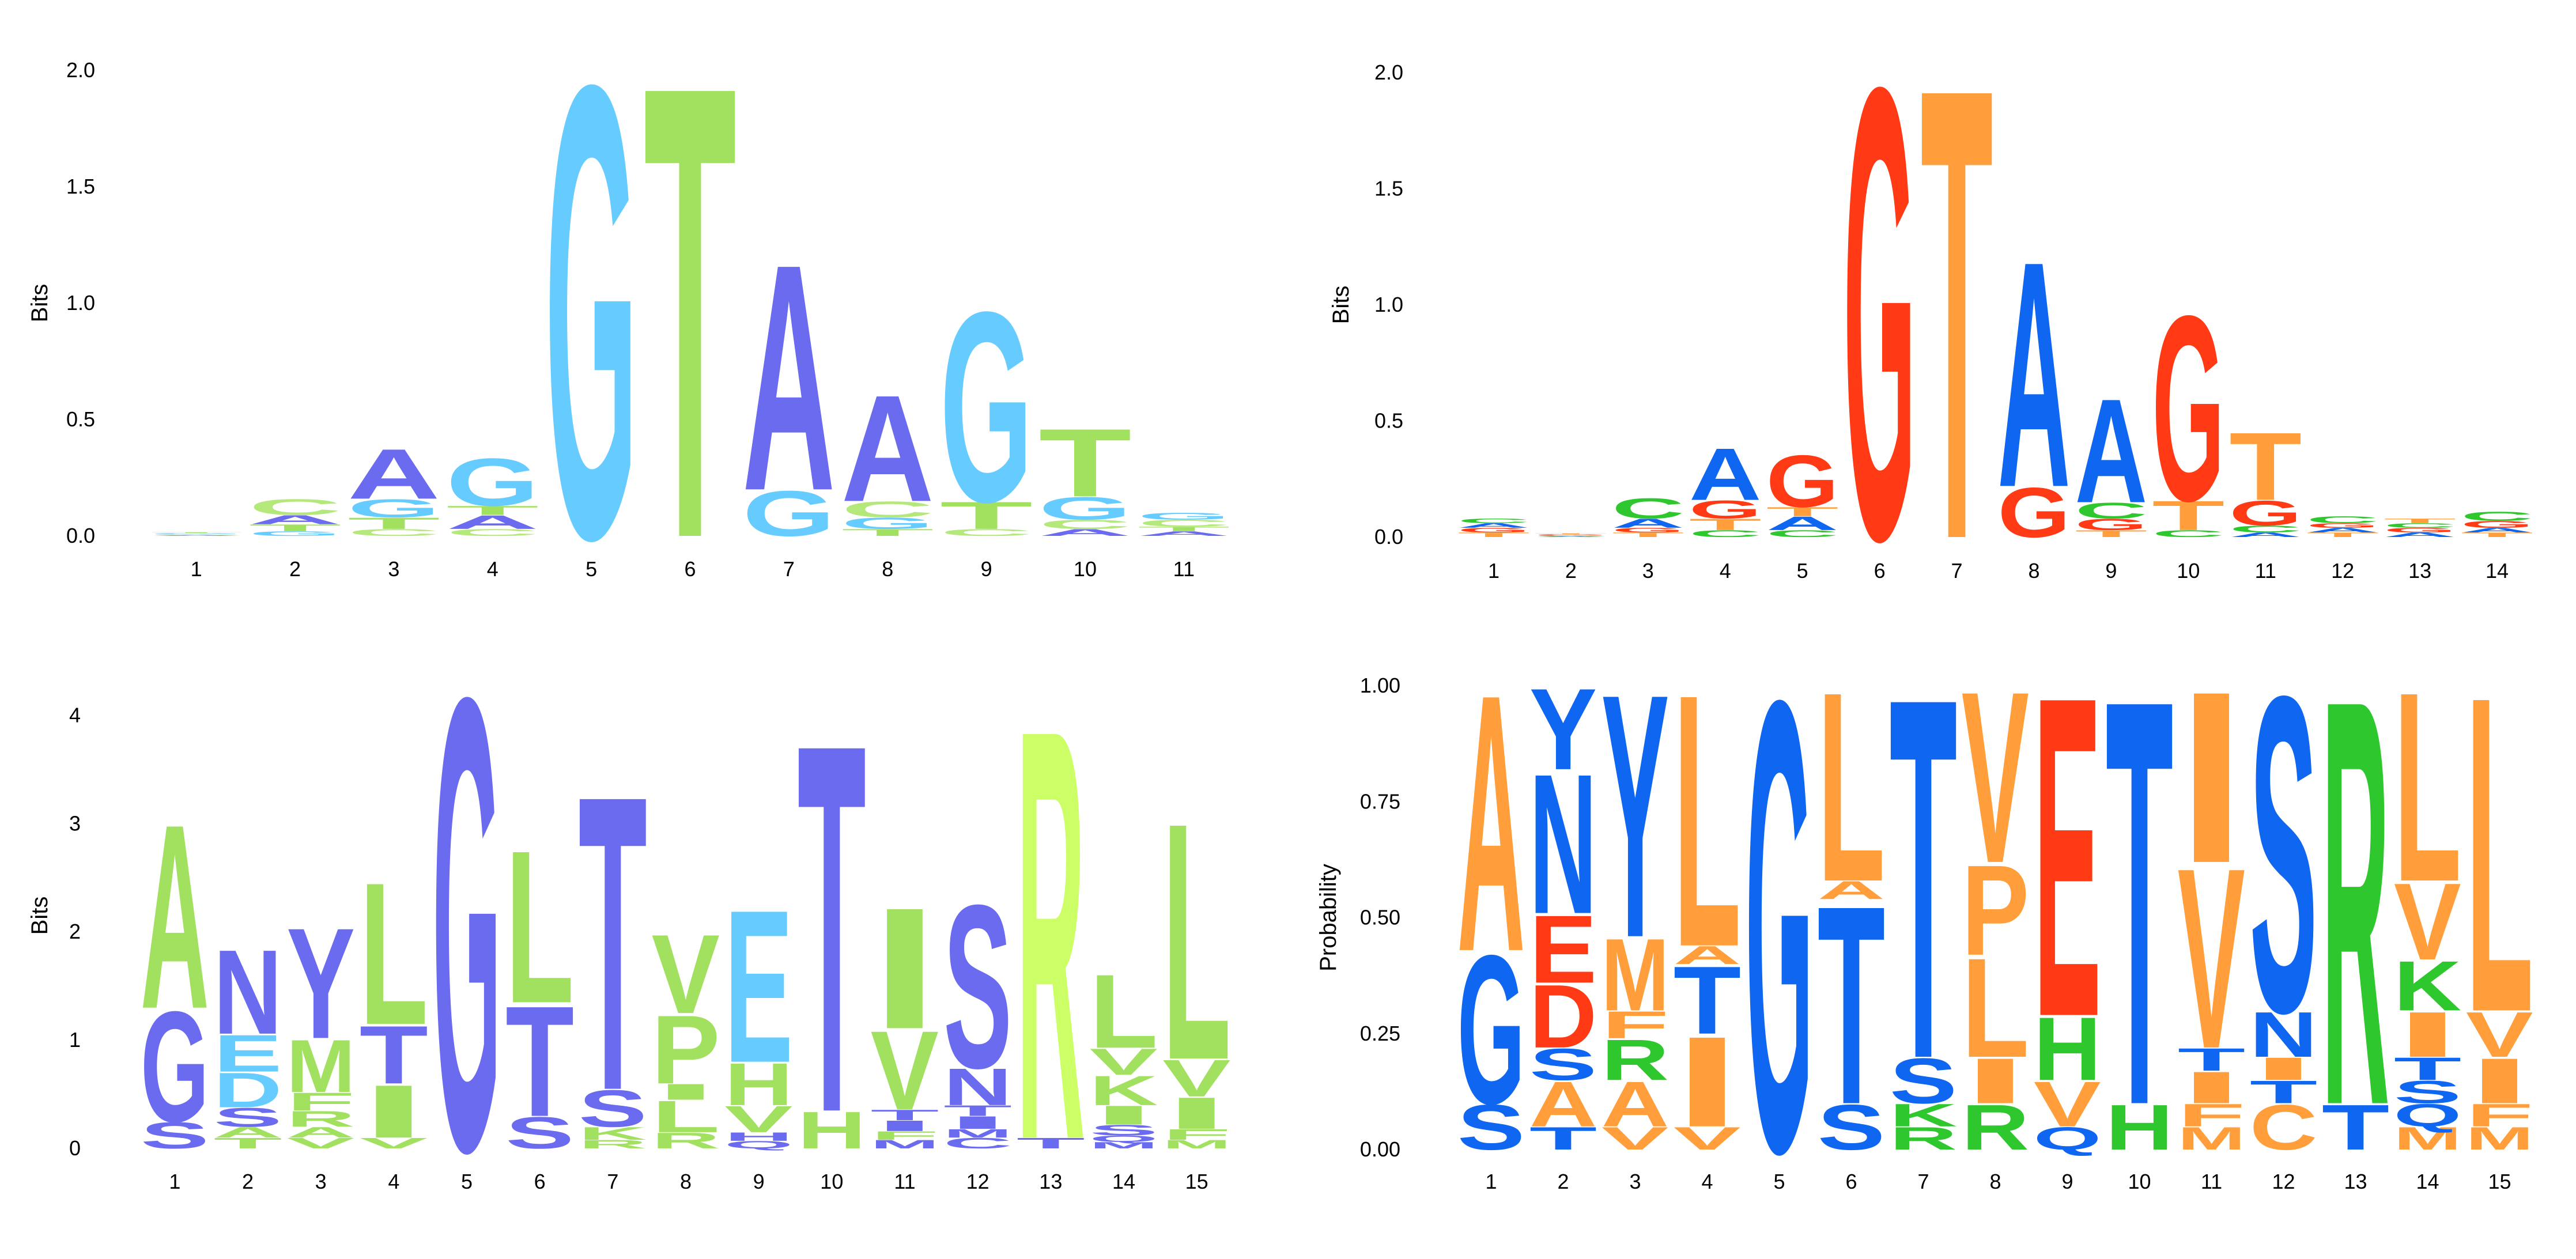 The image size is (2576, 1259). I want to click on x-tick-label: 2, so click(295, 569).